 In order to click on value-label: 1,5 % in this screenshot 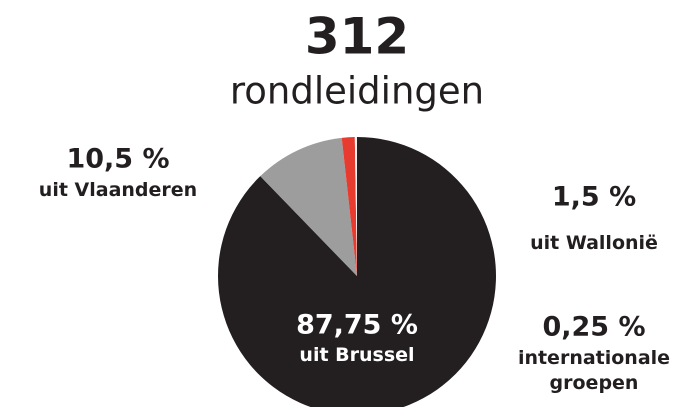, I will do `click(594, 197)`.